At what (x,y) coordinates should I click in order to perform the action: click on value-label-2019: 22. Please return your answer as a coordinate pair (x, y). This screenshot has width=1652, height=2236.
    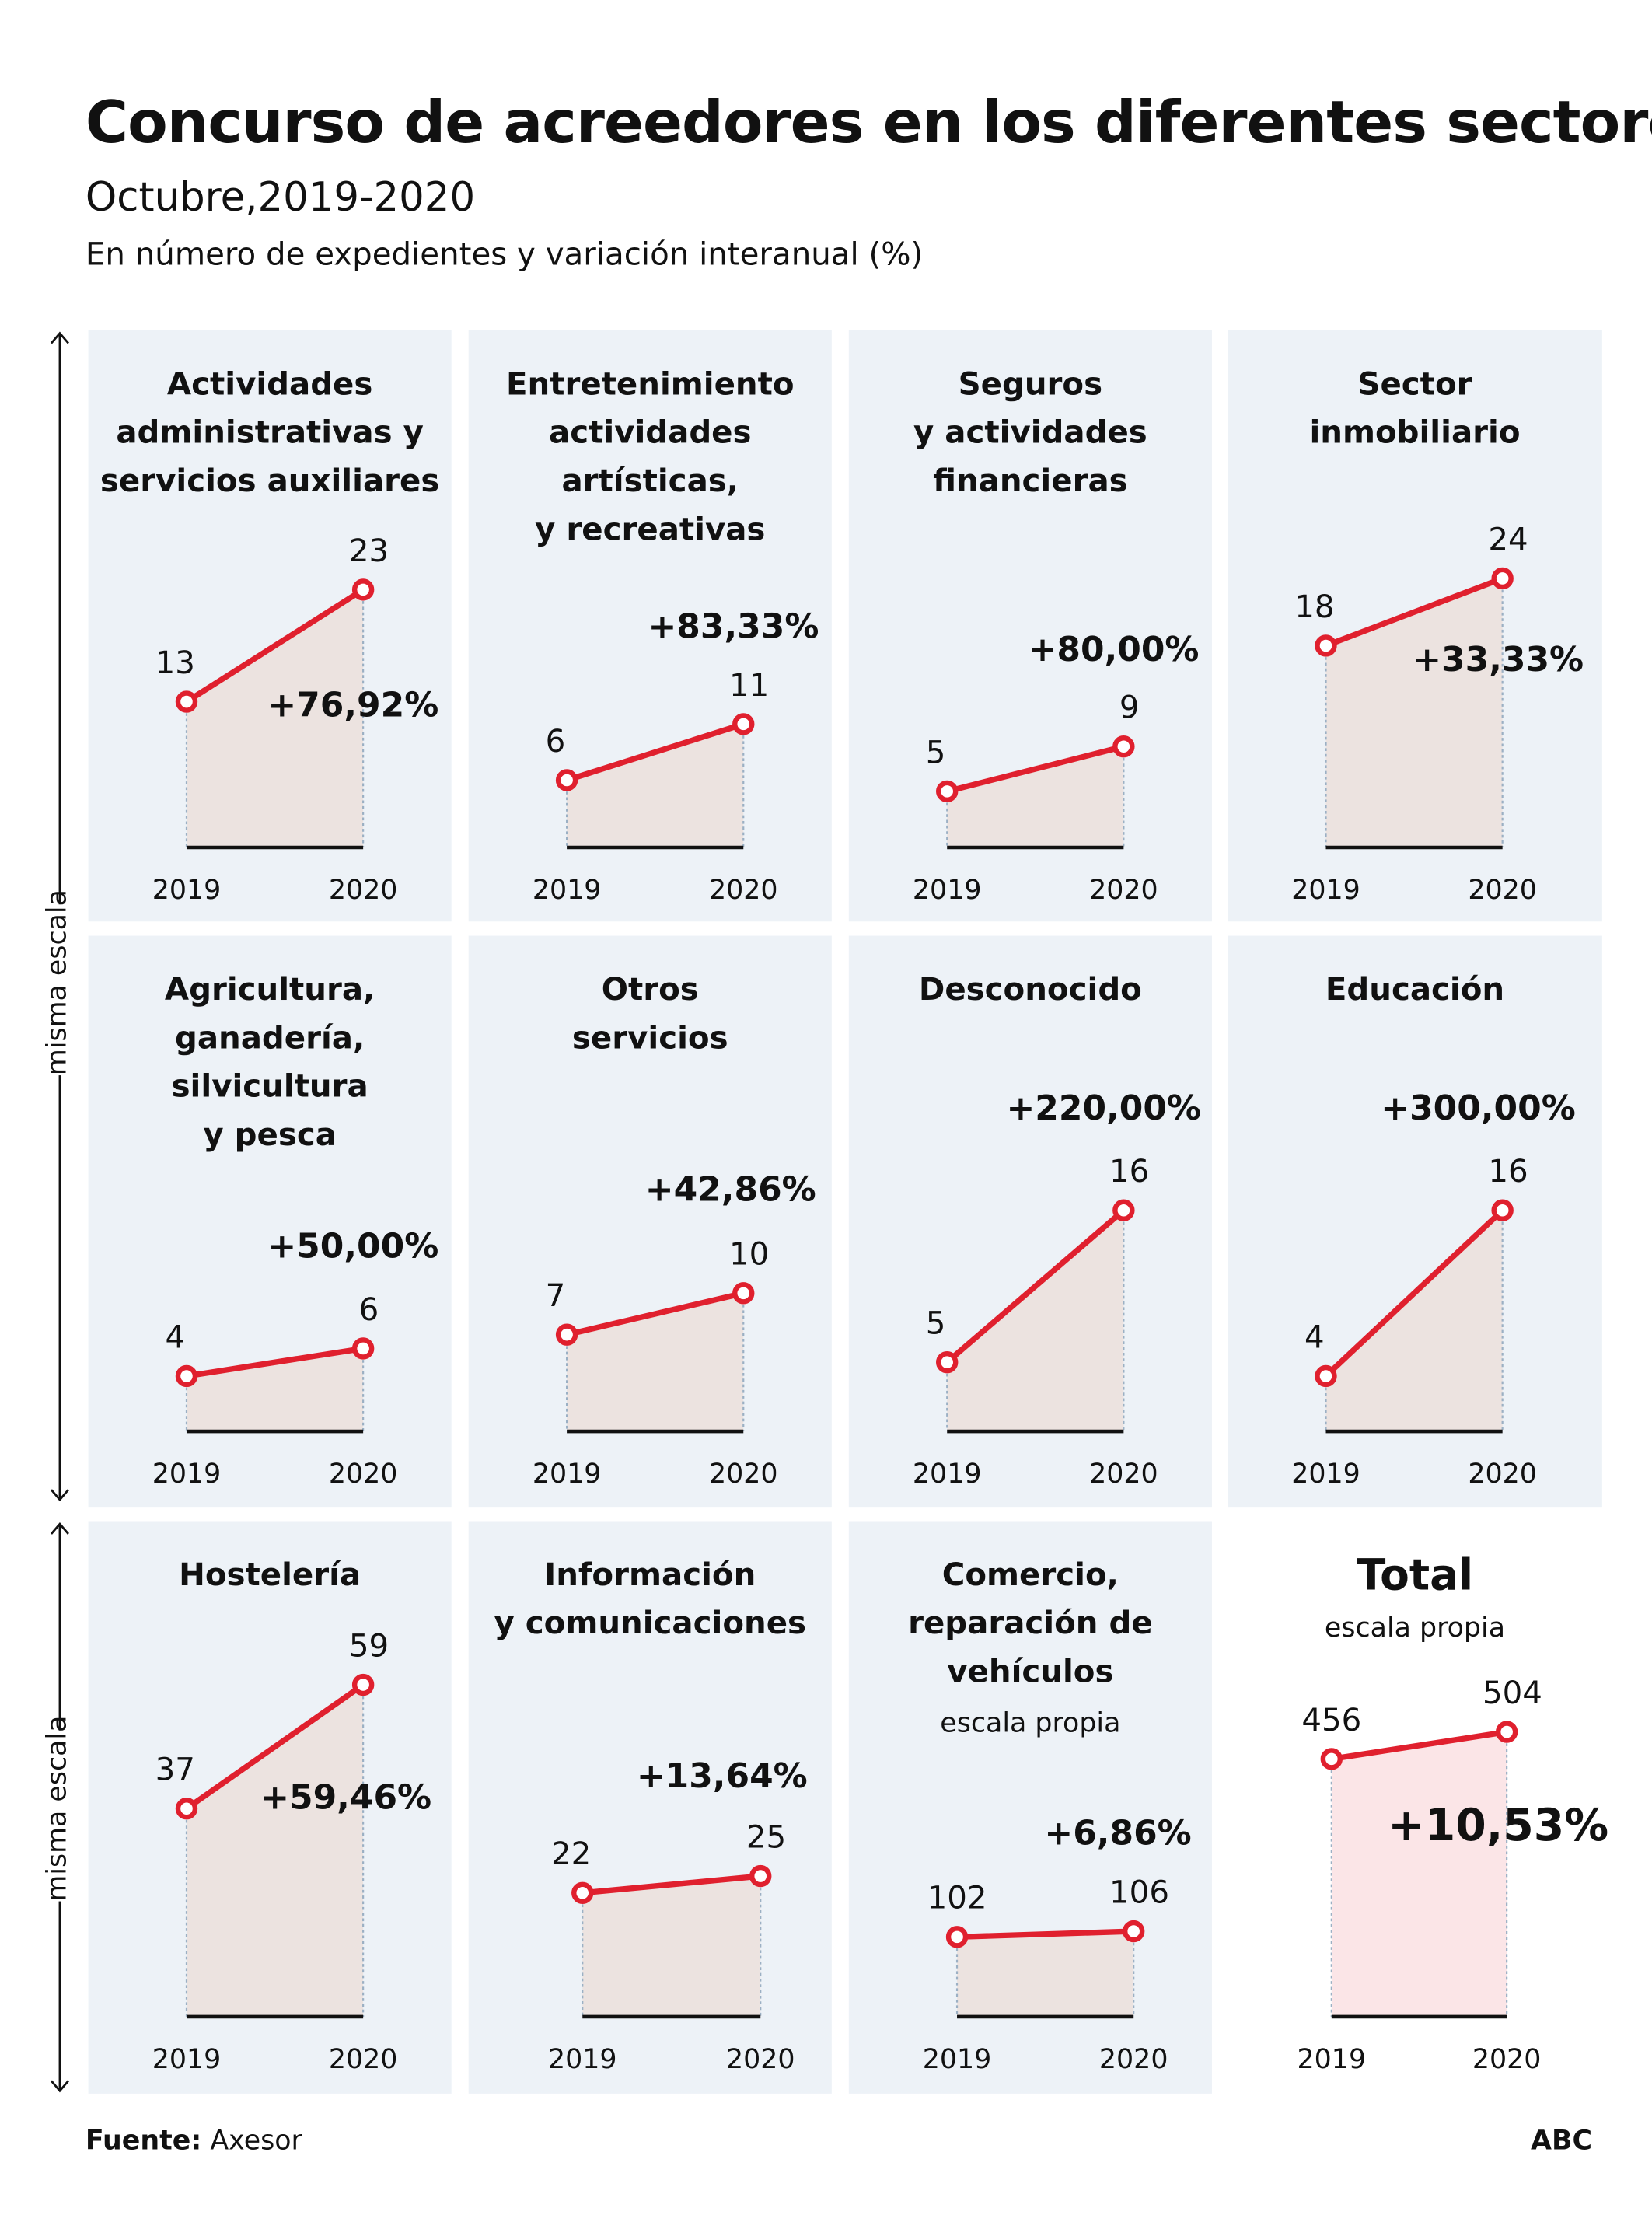
    Looking at the image, I should click on (571, 1854).